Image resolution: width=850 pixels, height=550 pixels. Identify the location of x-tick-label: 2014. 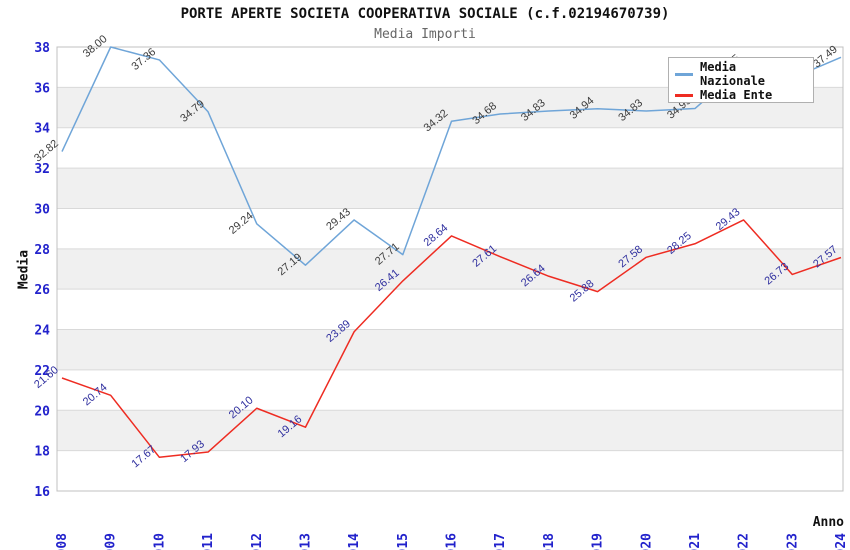
(354, 541).